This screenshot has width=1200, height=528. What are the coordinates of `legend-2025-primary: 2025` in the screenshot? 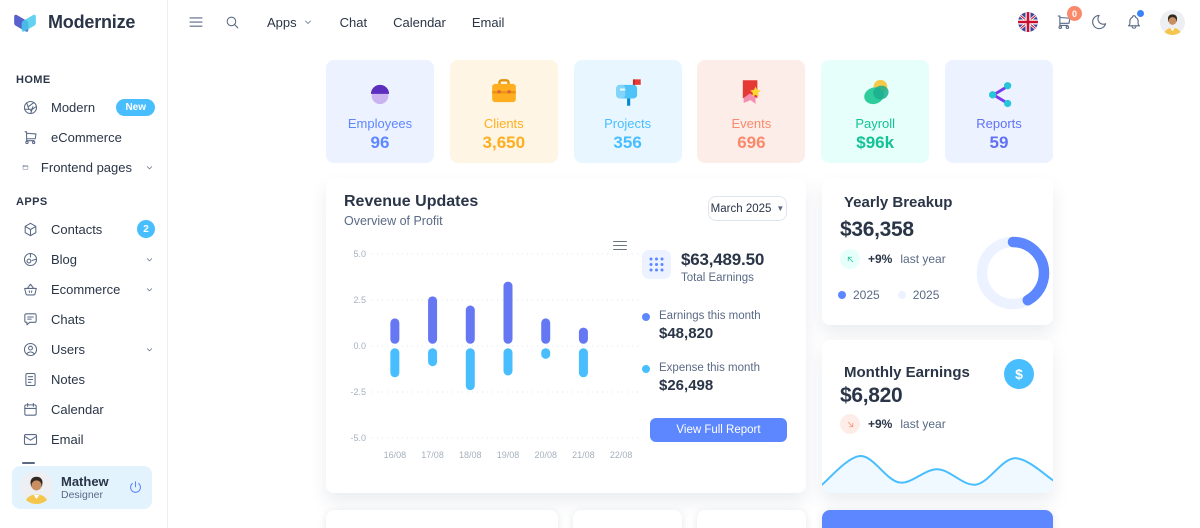 It's located at (859, 295).